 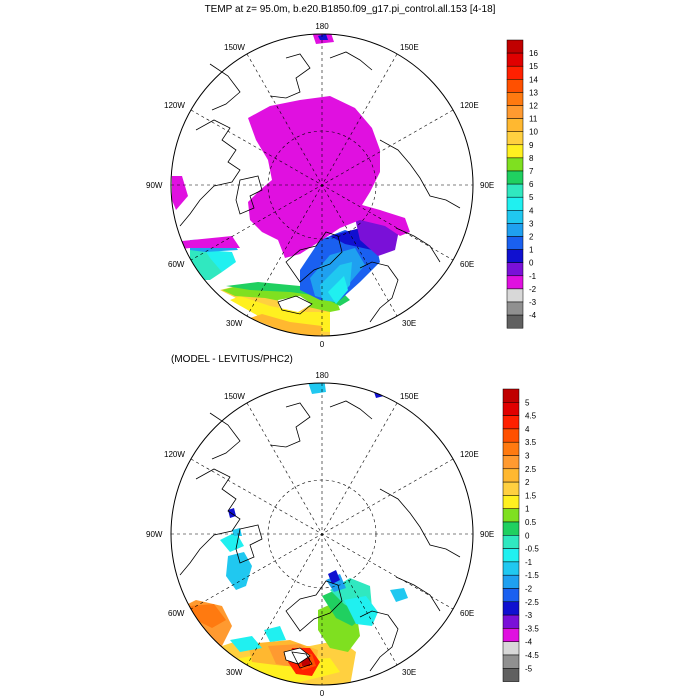 What do you see at coordinates (527, 456) in the screenshot?
I see `bottom-colorbar-tick-label: 3` at bounding box center [527, 456].